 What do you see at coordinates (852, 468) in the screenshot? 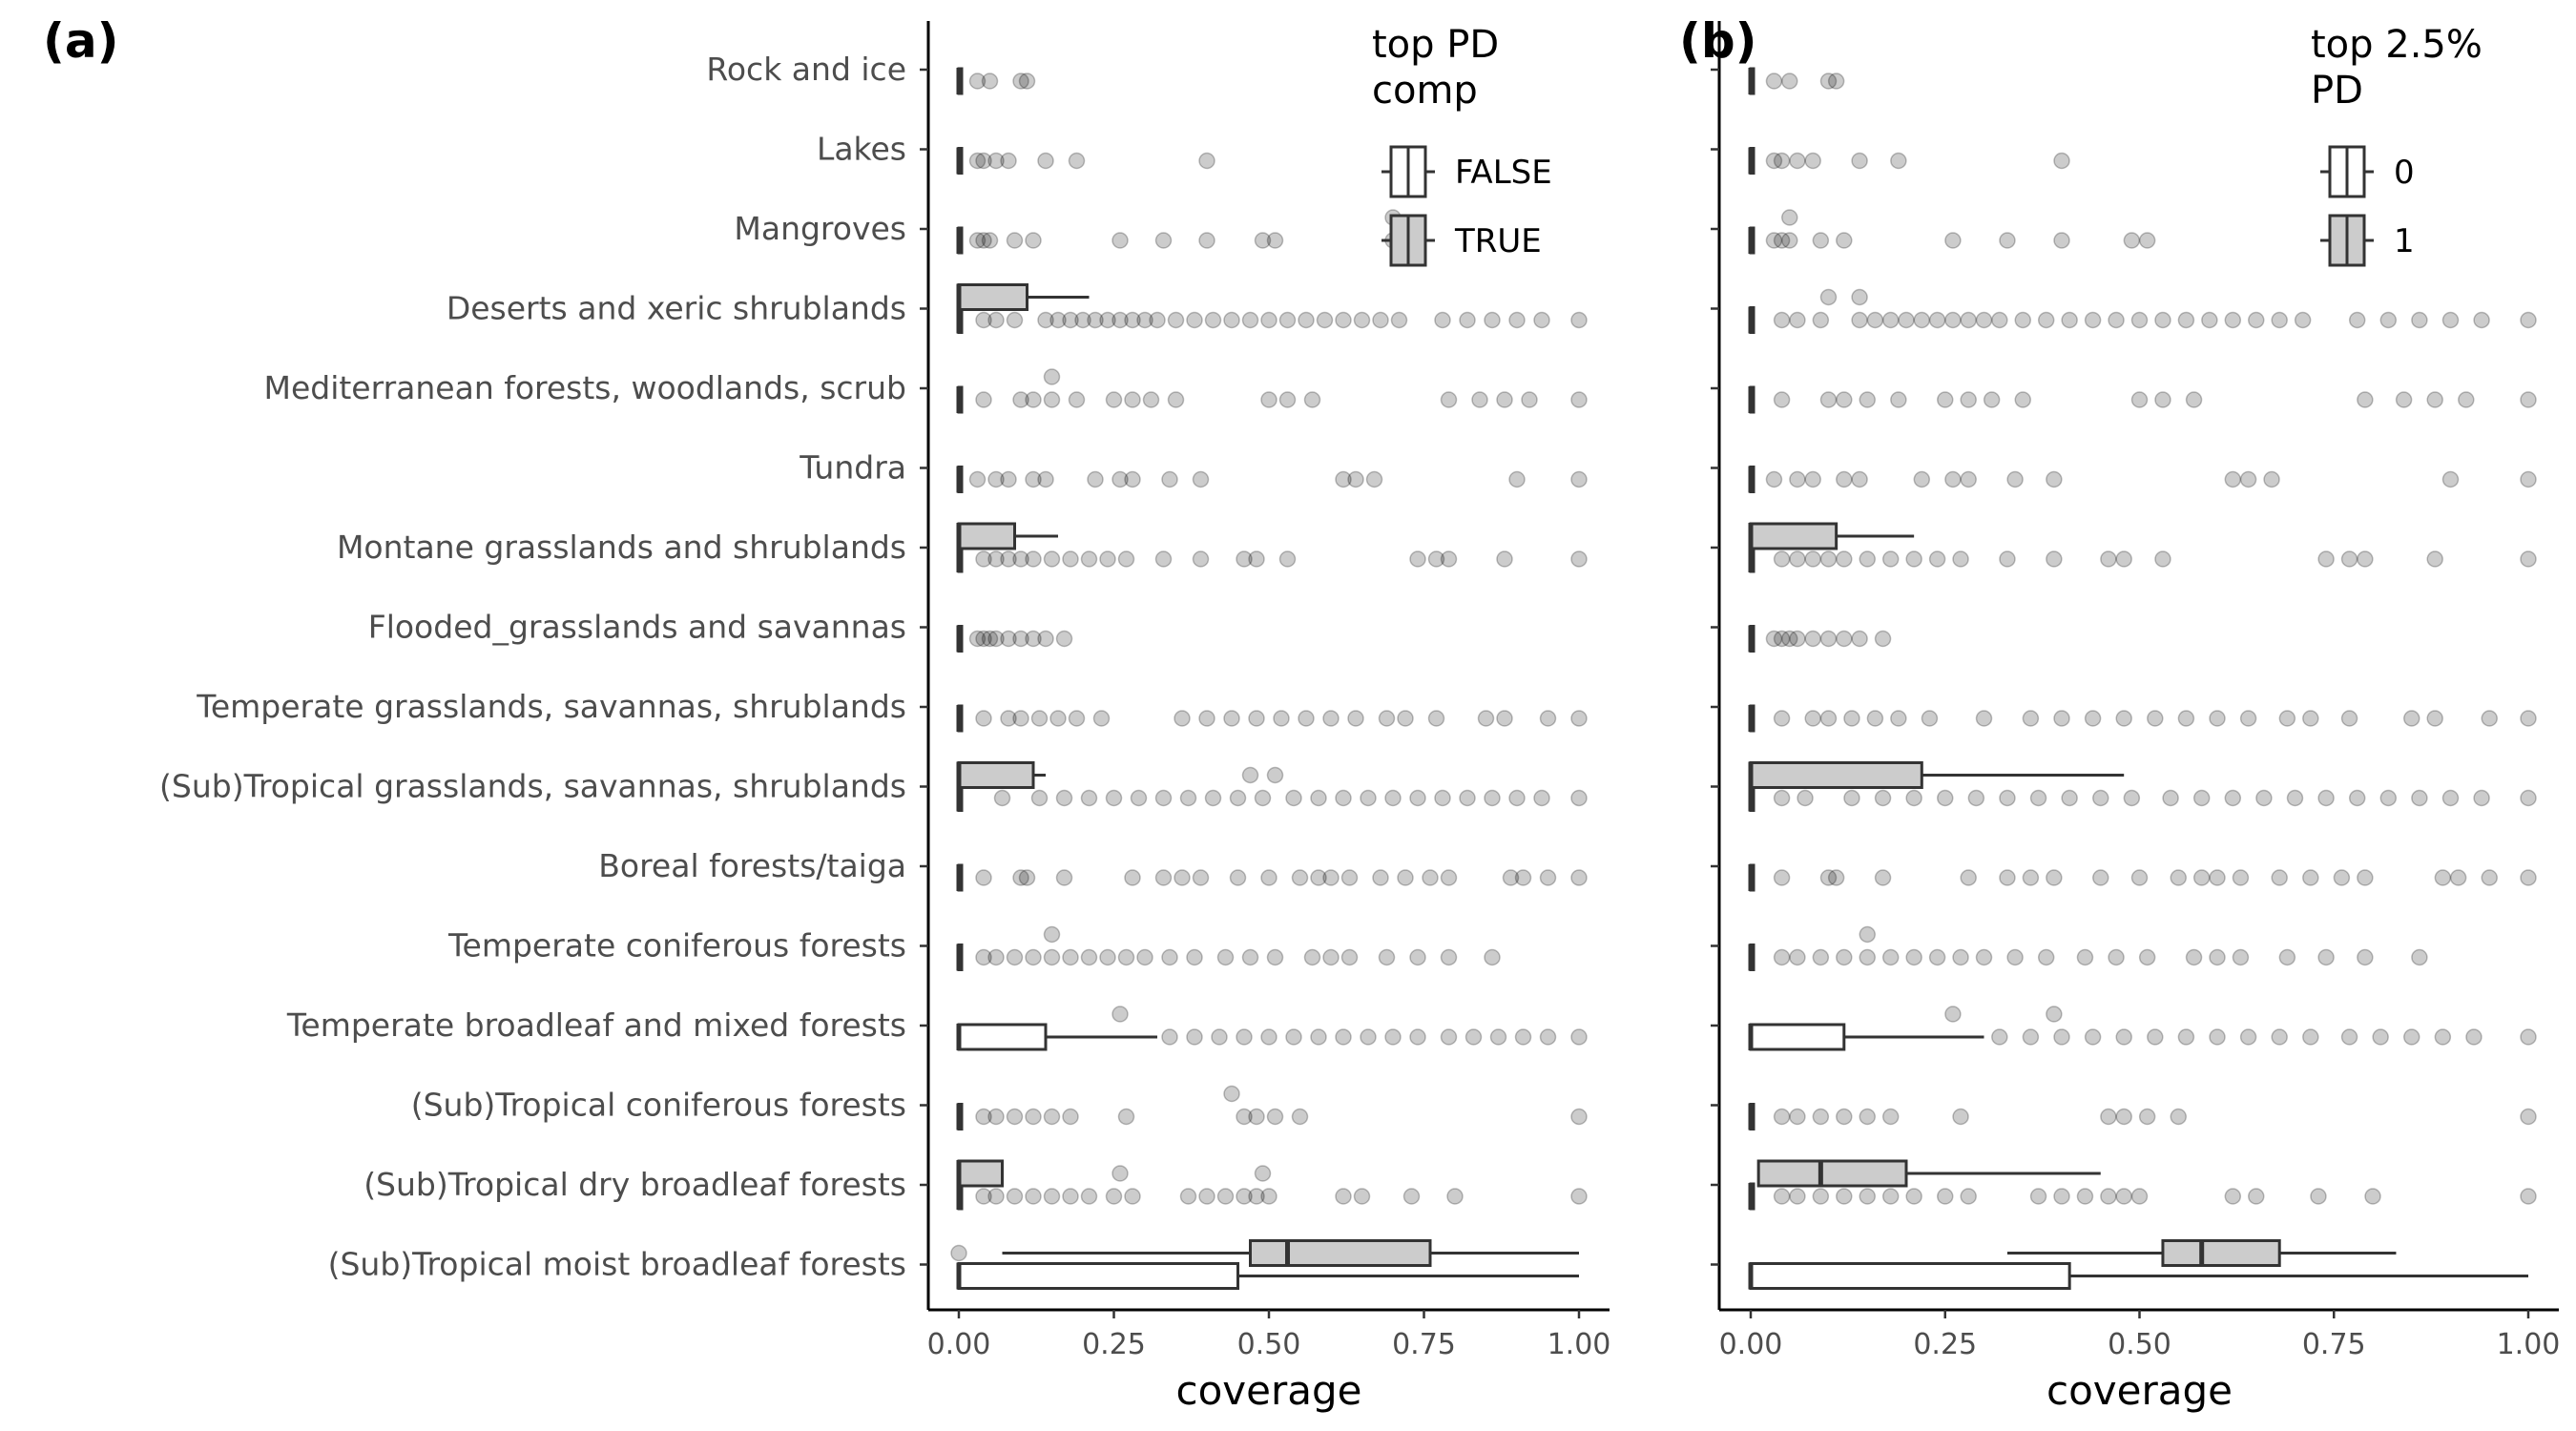
I see `y-tick-label: Tundra` at bounding box center [852, 468].